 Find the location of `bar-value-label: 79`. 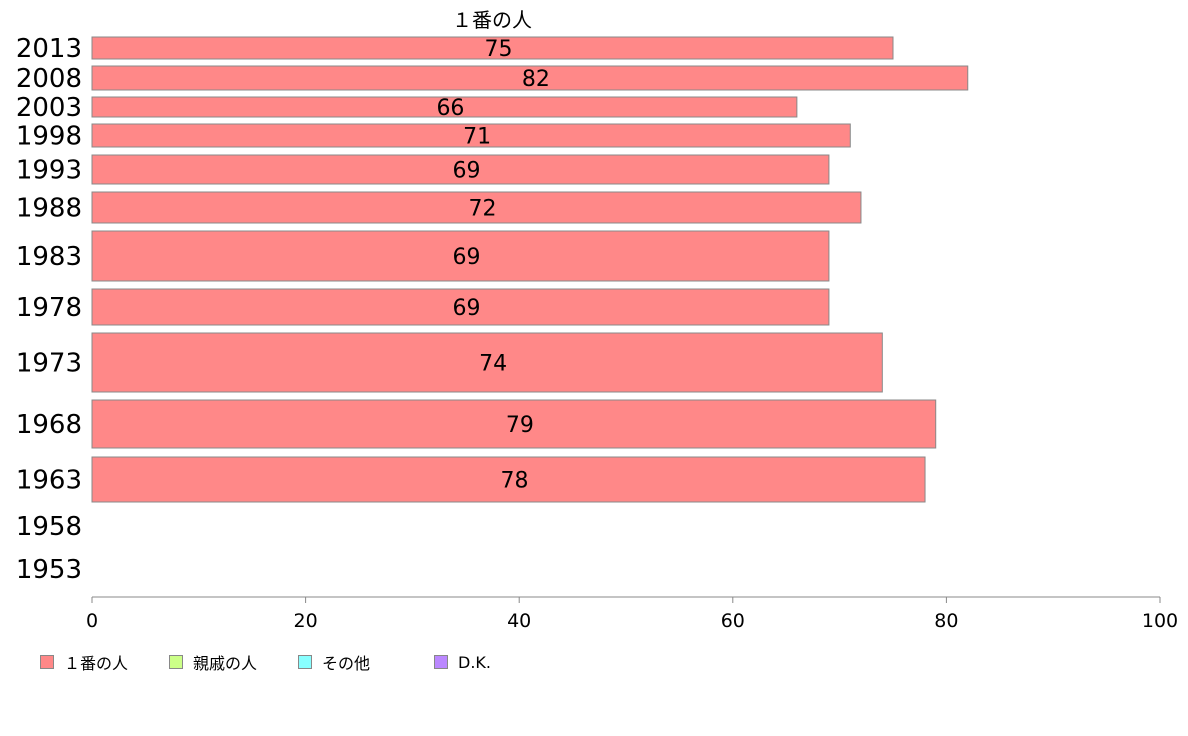

bar-value-label: 79 is located at coordinates (520, 425).